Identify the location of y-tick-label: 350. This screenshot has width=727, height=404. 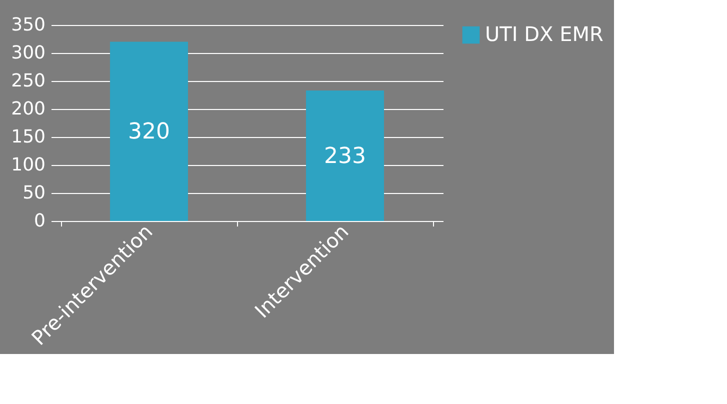
(28, 25).